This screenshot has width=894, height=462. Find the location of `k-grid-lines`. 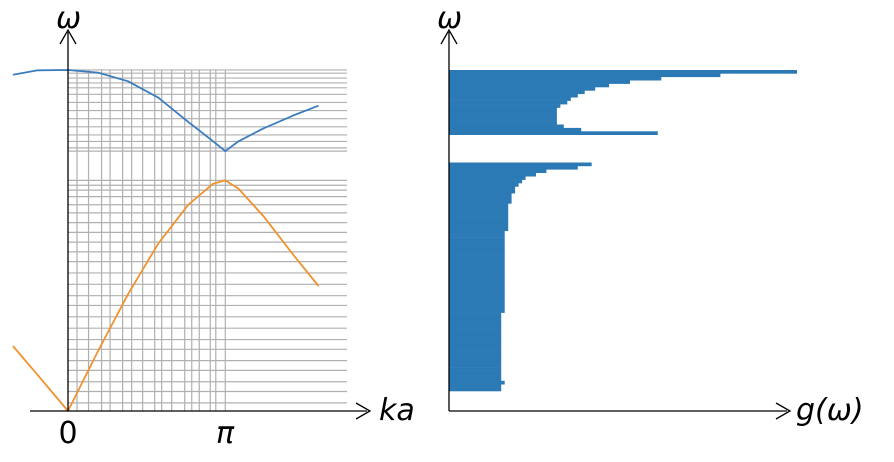

k-grid-lines is located at coordinates (151, 240).